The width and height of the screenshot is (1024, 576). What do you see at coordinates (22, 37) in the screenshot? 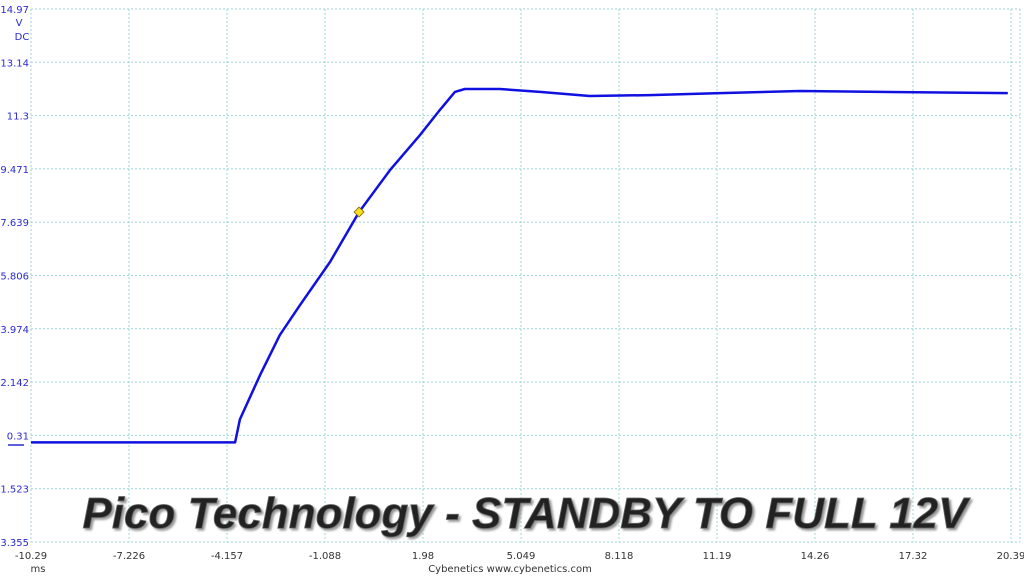
I see `y-coupling-label: DC` at bounding box center [22, 37].